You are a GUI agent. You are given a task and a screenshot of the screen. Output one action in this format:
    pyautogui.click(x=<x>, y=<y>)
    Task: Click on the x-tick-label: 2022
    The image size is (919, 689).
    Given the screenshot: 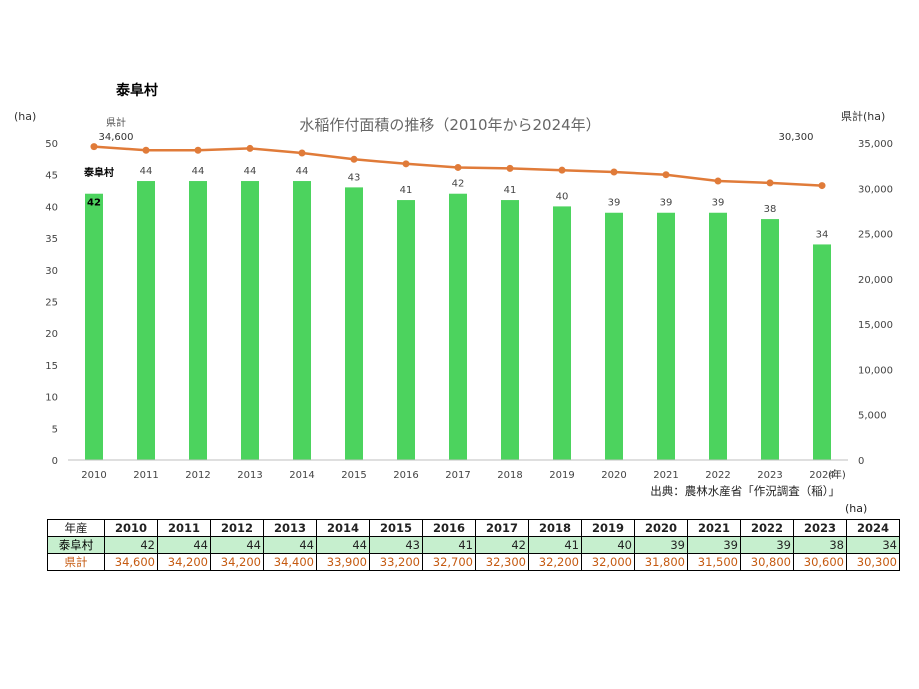 What is the action you would take?
    pyautogui.click(x=717, y=475)
    